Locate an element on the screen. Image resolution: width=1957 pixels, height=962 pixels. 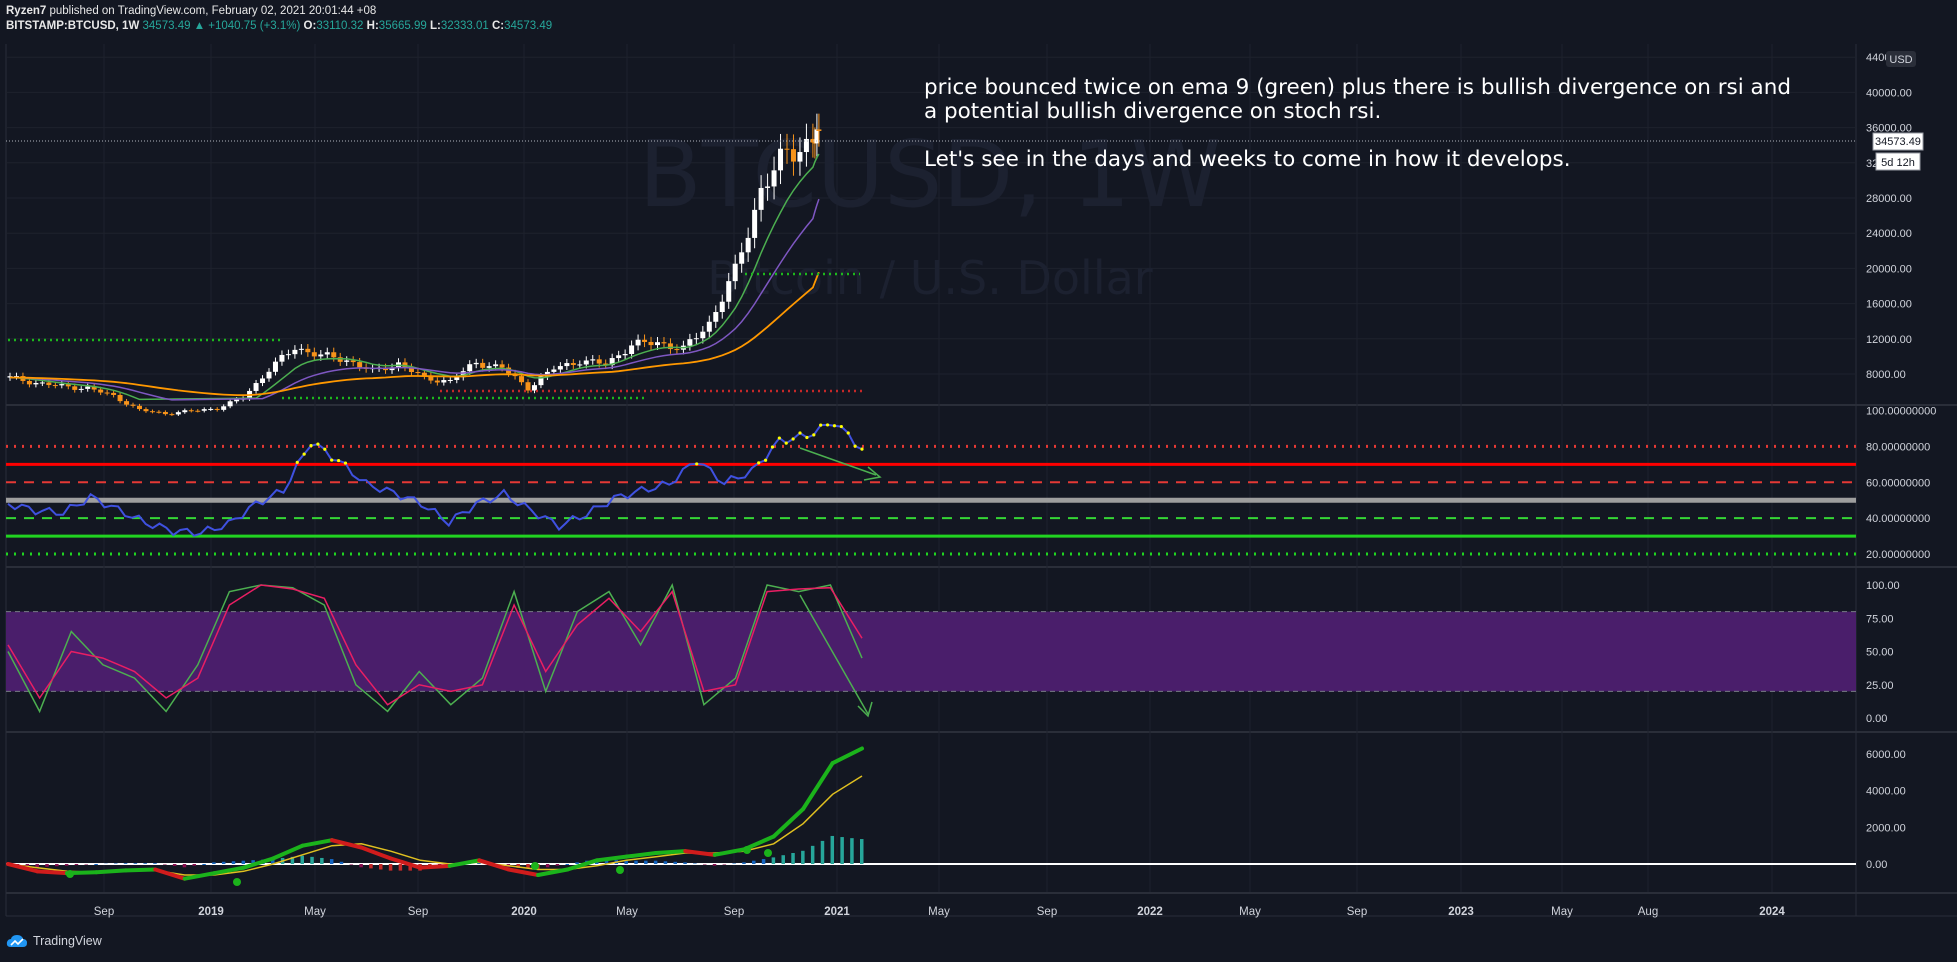
stoch-tick-label: 25.00 is located at coordinates (1880, 686).